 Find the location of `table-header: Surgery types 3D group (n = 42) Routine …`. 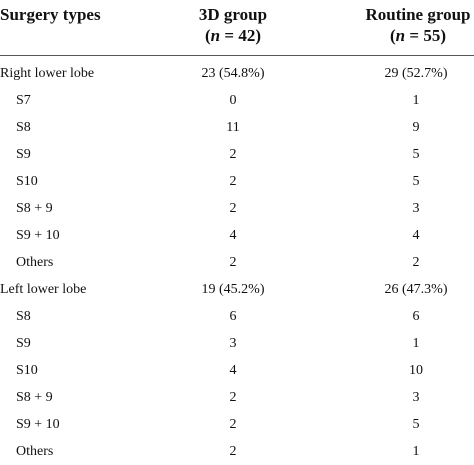

table-header: Surgery types 3D group (n = 42) Routine … is located at coordinates (237, 28).